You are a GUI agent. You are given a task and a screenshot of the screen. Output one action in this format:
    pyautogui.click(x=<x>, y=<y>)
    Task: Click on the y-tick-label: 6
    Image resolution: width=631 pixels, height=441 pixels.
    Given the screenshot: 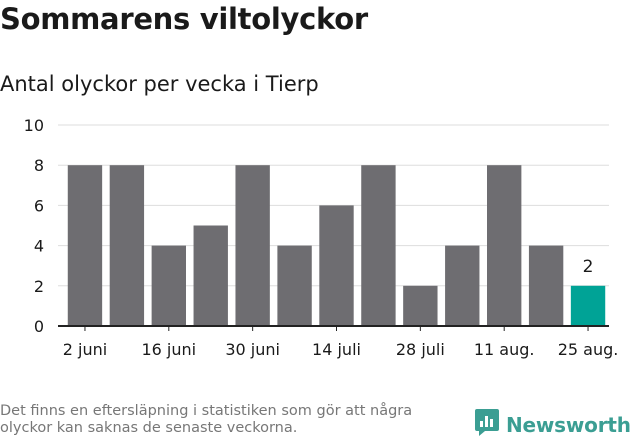 What is the action you would take?
    pyautogui.click(x=39, y=205)
    